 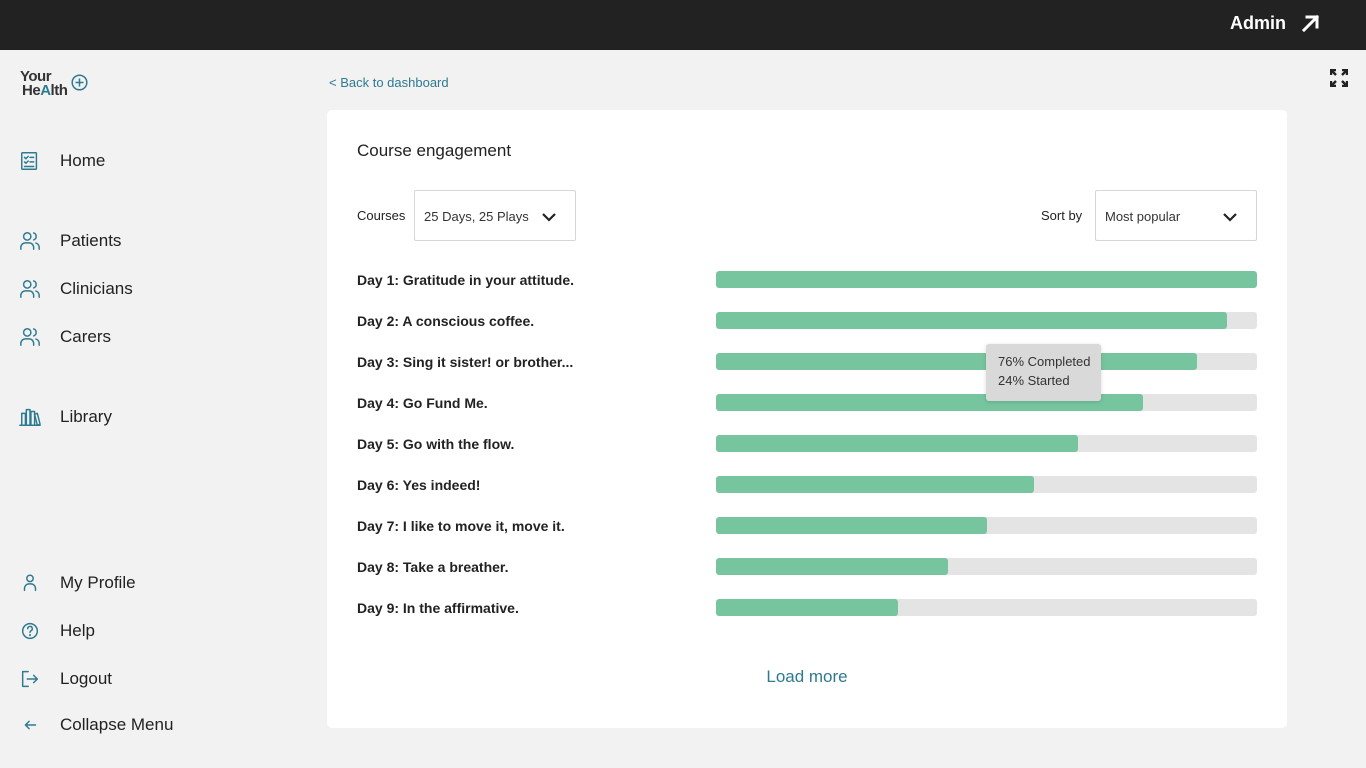 I want to click on sidebar-item-label: Home, so click(x=83, y=160).